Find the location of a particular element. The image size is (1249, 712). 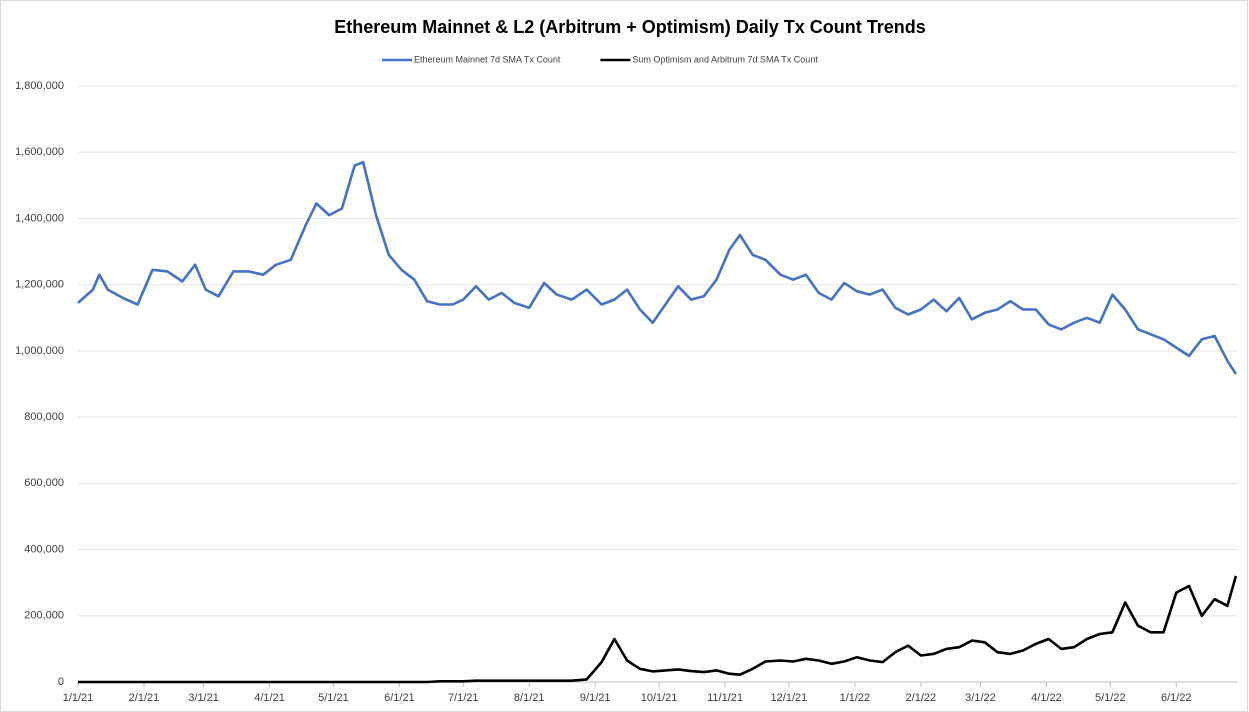

x-tick-label: 9/1/21 is located at coordinates (595, 698).